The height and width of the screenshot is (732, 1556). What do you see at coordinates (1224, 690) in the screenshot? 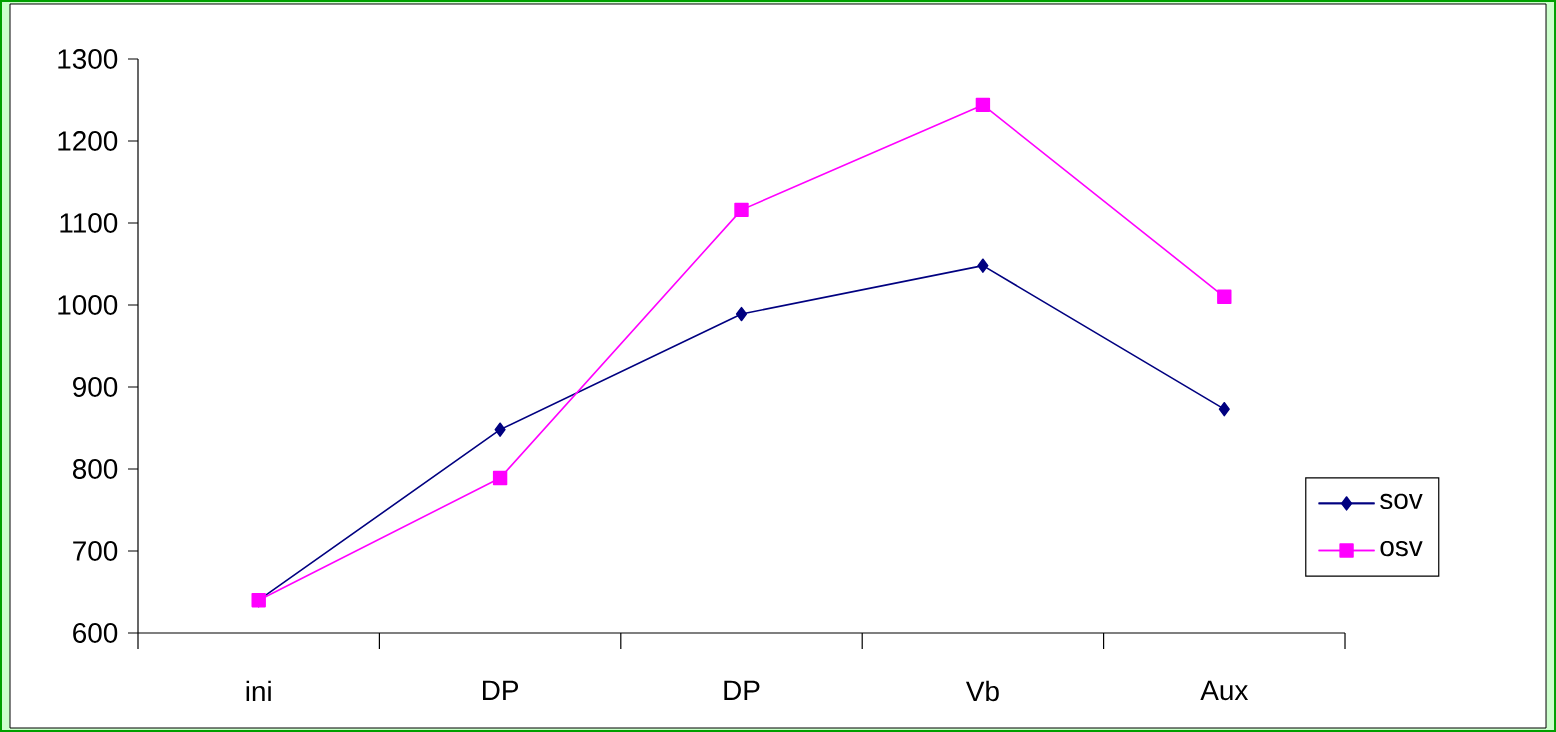
I see `x-tick-label: Aux` at bounding box center [1224, 690].